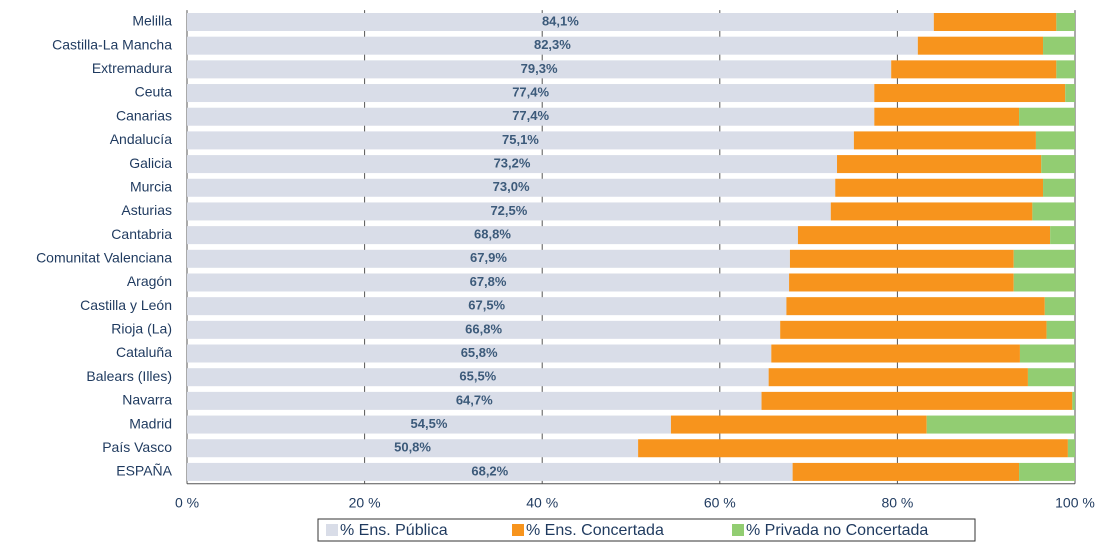  Describe the element at coordinates (129, 376) in the screenshot. I see `y-tick-label: Balears (Illes)` at that location.